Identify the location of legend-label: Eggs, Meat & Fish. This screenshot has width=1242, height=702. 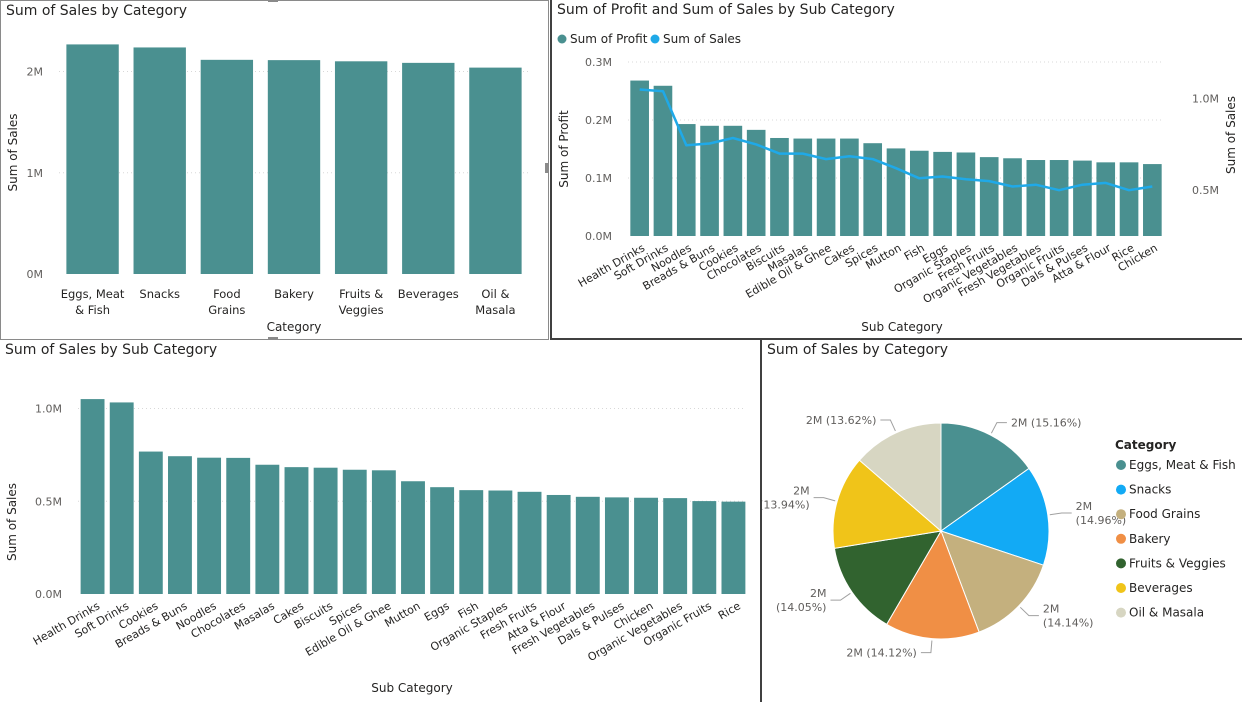
(1182, 465).